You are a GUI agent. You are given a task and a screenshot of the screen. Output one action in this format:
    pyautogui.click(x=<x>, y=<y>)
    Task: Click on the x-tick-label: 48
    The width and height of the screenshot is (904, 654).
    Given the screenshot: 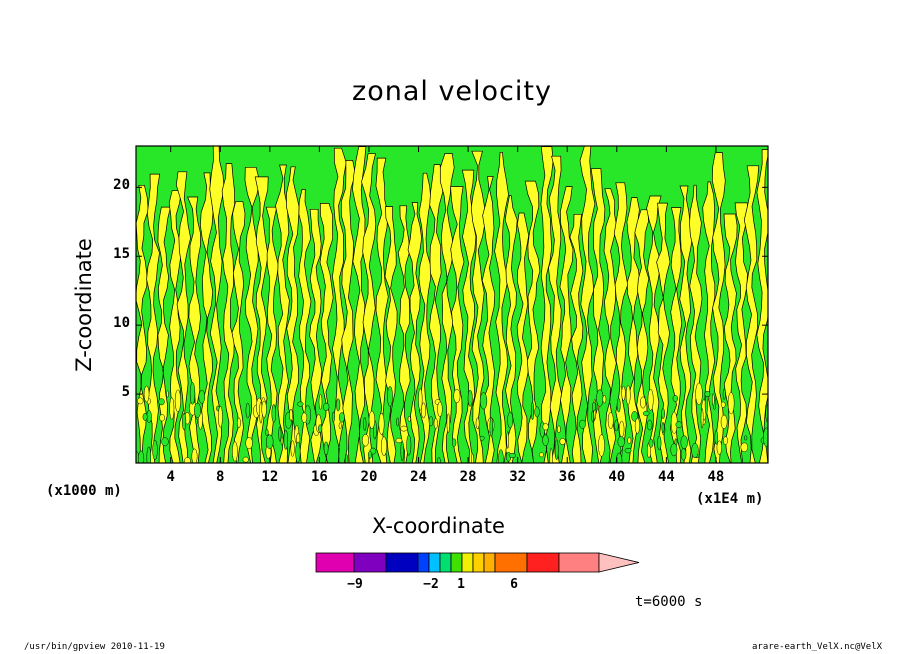 What is the action you would take?
    pyautogui.click(x=716, y=477)
    